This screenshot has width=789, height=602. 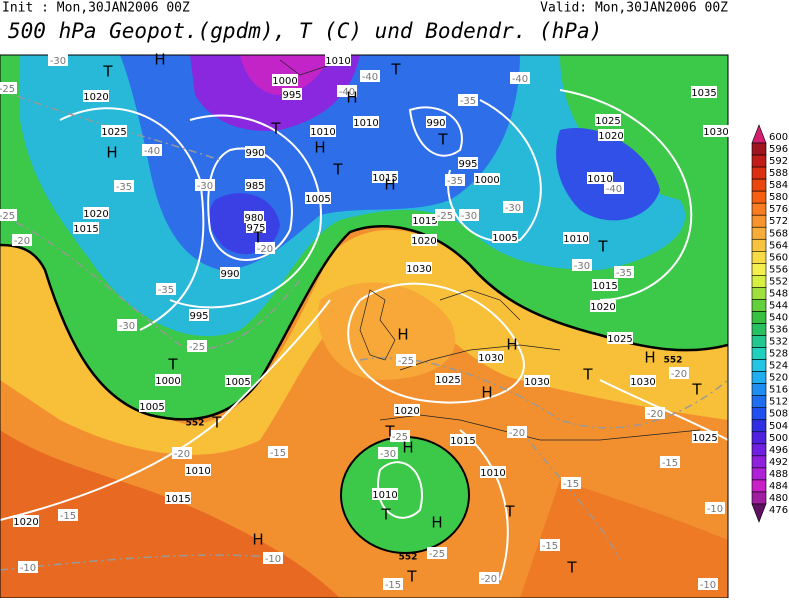 I want to click on colorbar-tick-label: 600, so click(x=778, y=137).